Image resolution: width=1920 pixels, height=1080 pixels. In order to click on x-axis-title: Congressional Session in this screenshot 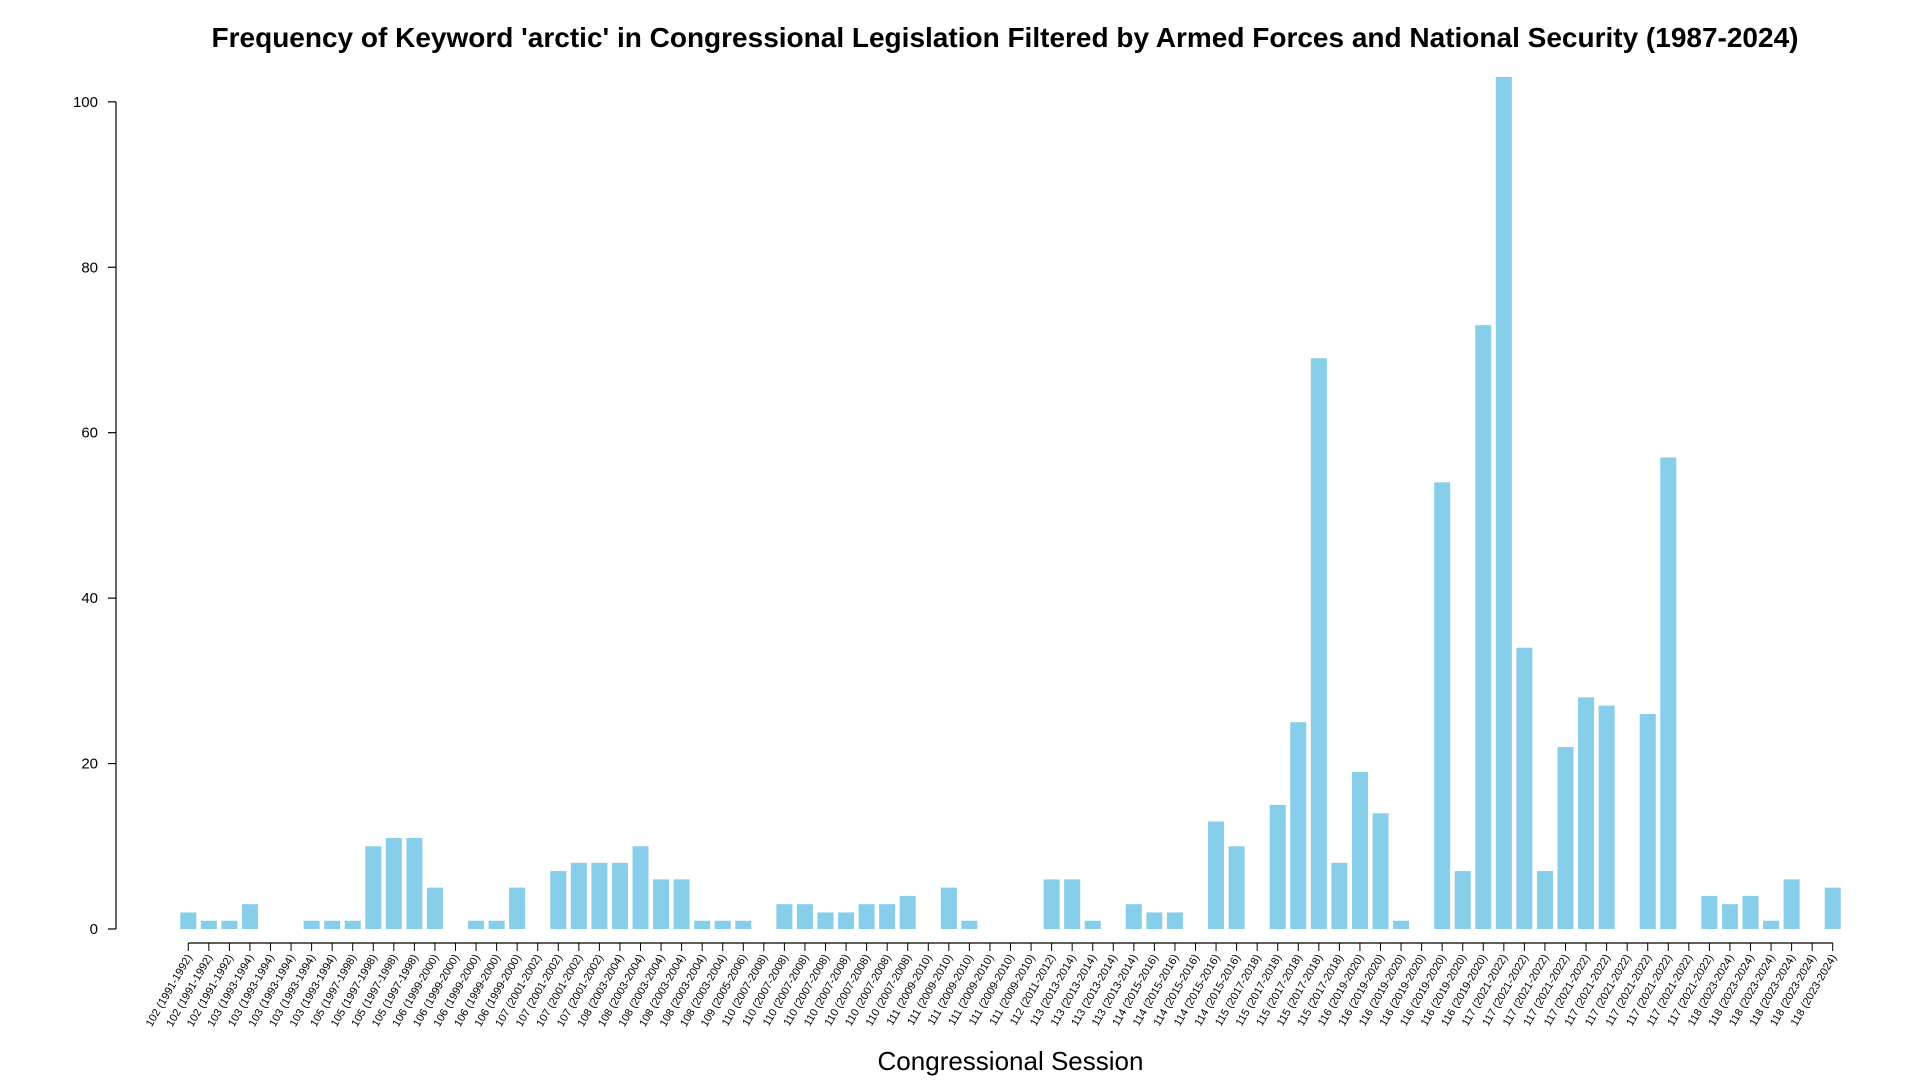, I will do `click(1011, 1061)`.